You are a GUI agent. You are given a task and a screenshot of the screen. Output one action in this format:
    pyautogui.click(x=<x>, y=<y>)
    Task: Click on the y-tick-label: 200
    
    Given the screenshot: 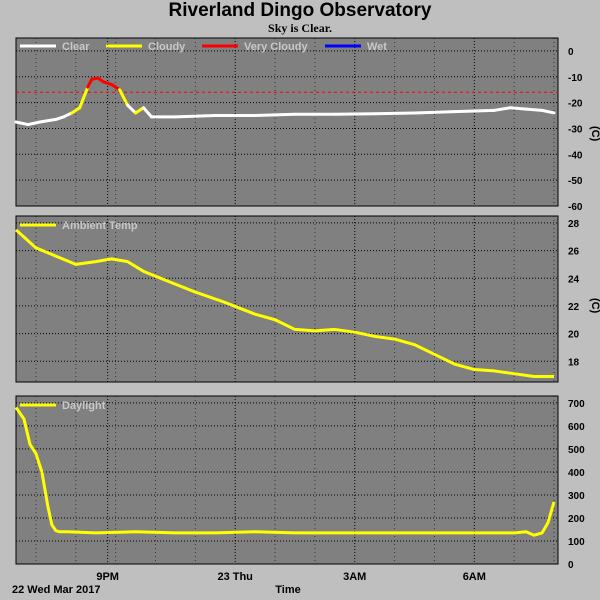 What is the action you would take?
    pyautogui.click(x=576, y=519)
    